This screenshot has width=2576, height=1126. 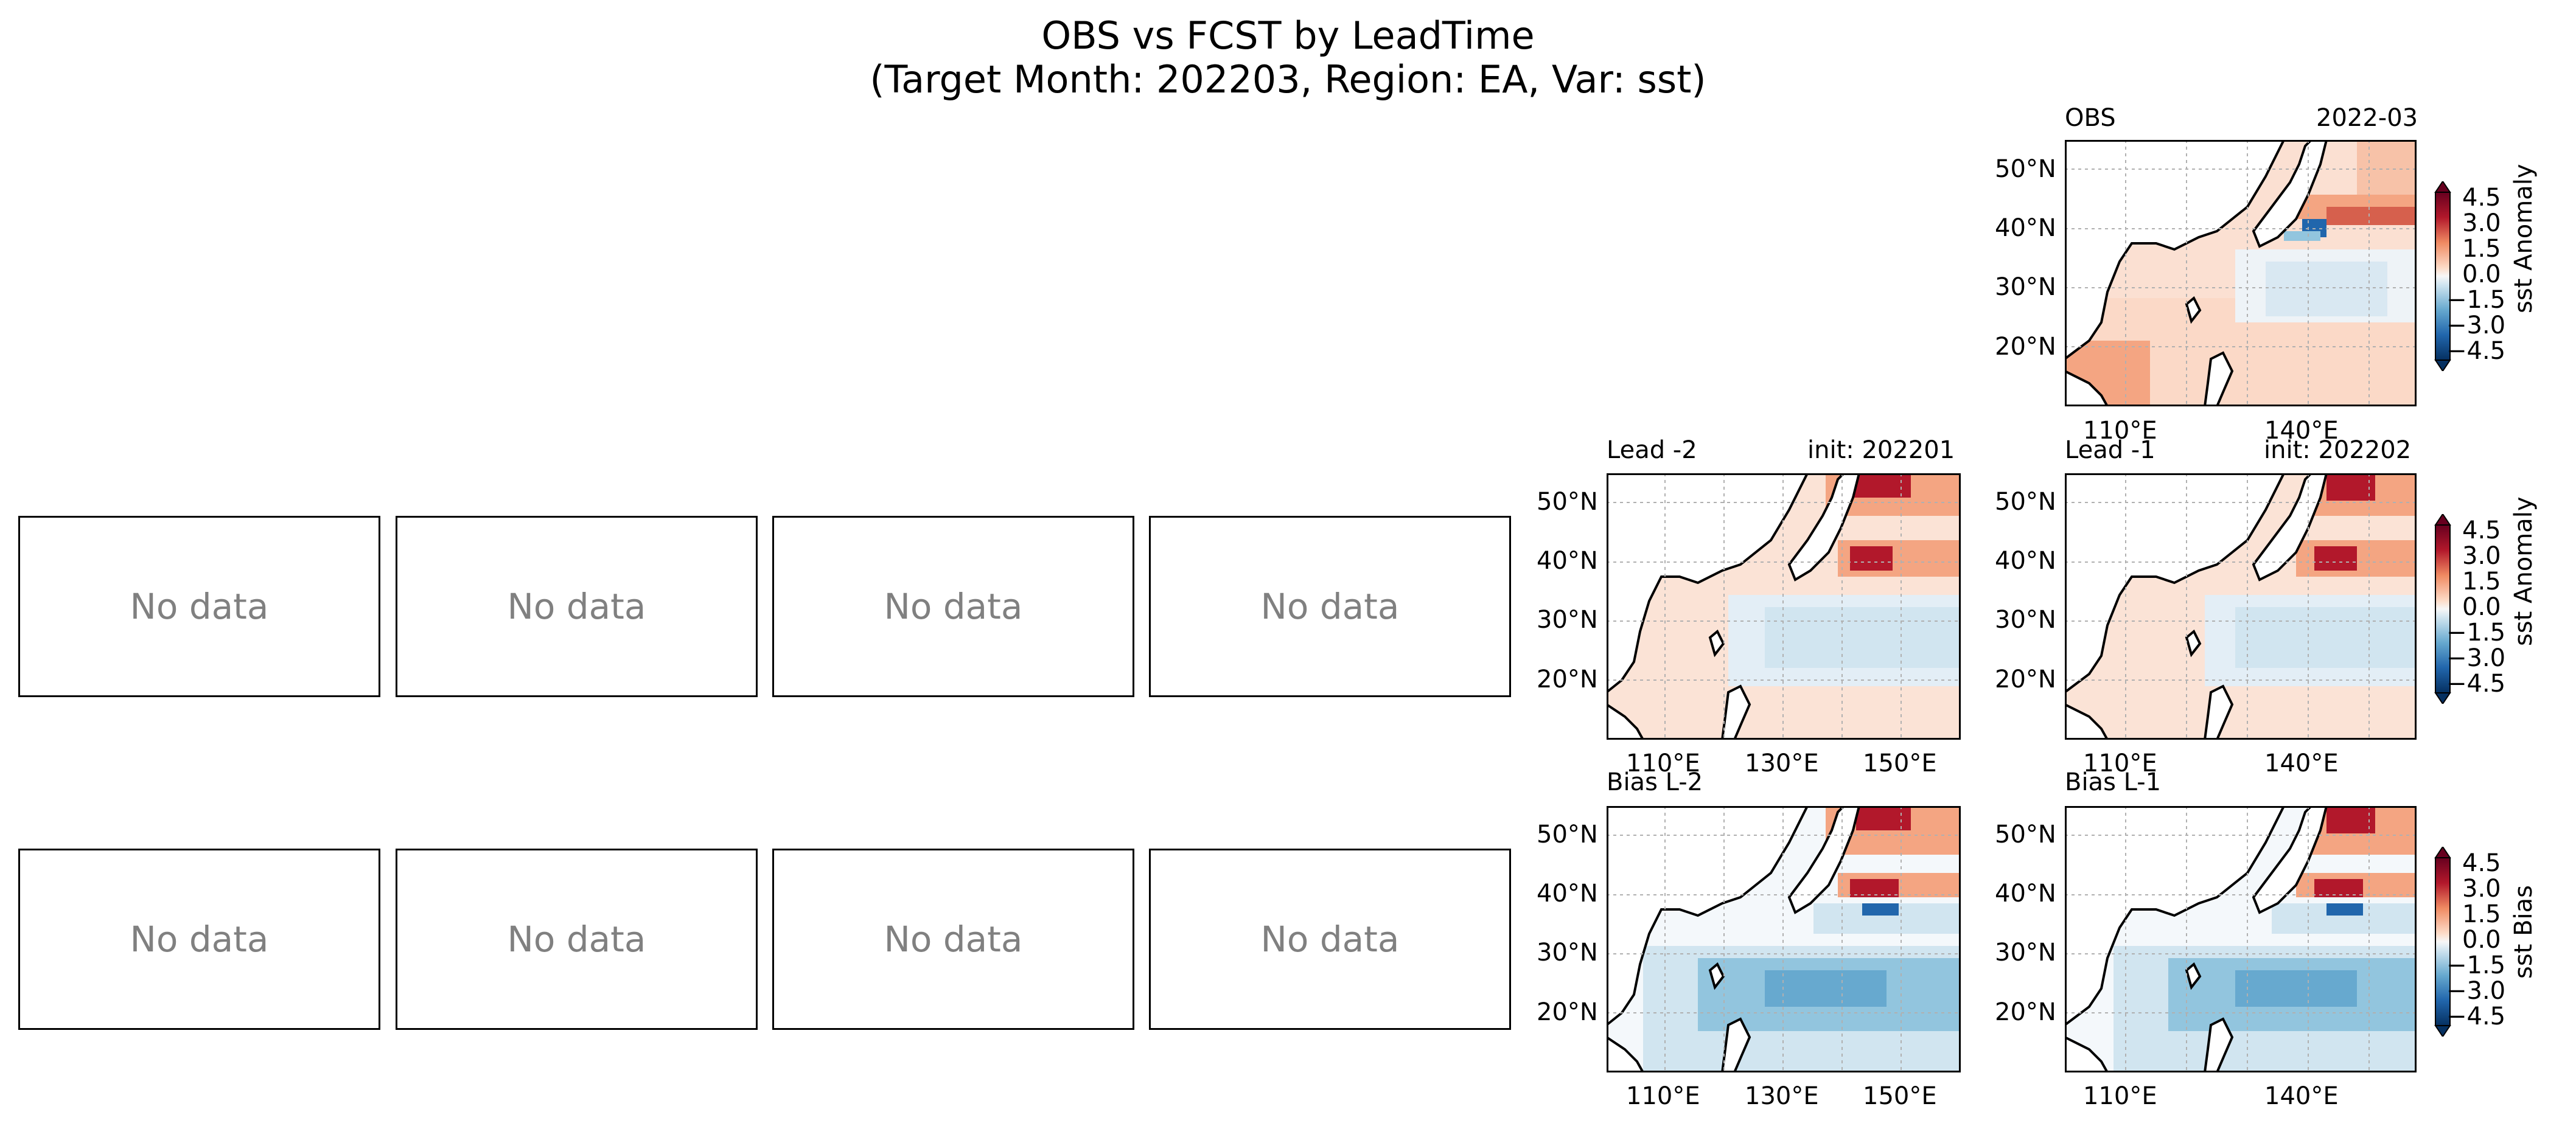 I want to click on lead-m2-panel-init: init: 202201, so click(x=1881, y=450).